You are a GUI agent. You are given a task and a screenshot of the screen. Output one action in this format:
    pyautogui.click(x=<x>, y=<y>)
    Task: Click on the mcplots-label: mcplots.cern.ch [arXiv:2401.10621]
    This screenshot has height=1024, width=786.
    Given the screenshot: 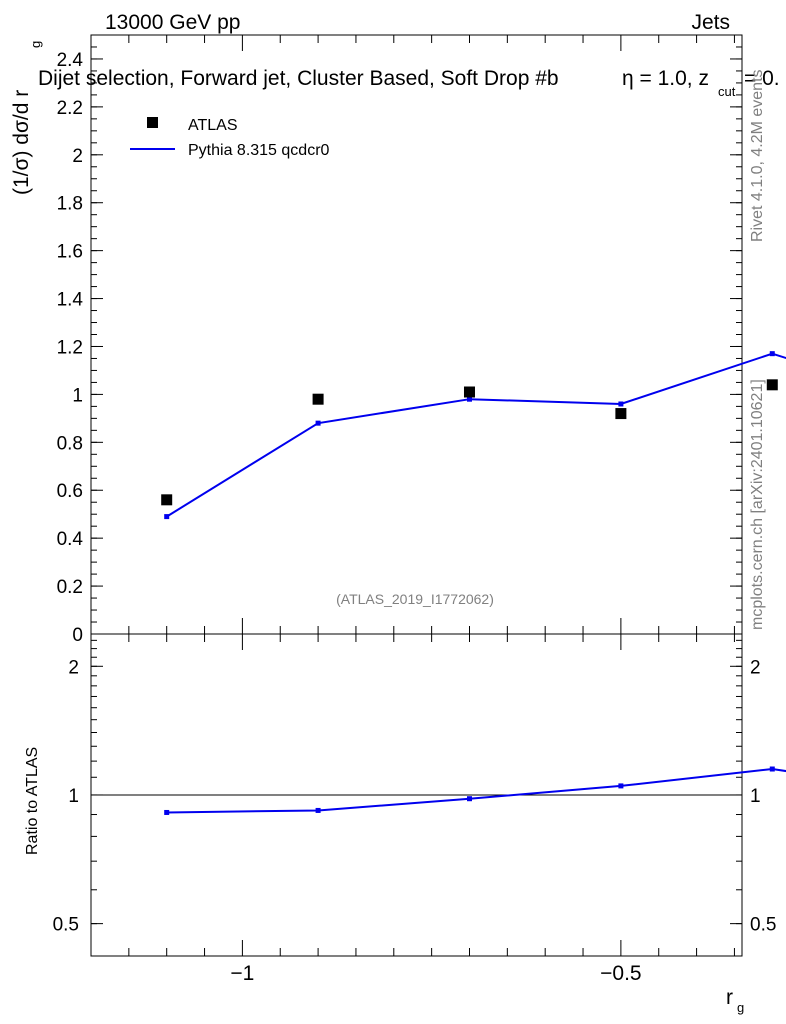 What is the action you would take?
    pyautogui.click(x=757, y=504)
    